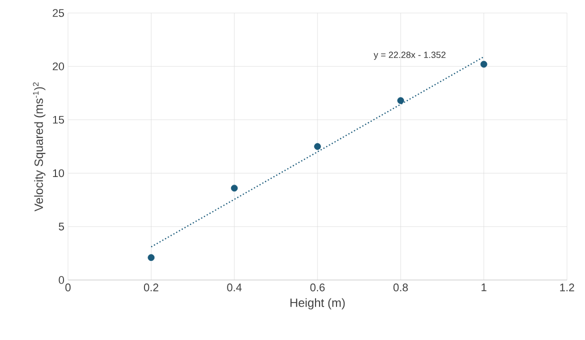  What do you see at coordinates (68, 288) in the screenshot?
I see `x-tick-label: 0` at bounding box center [68, 288].